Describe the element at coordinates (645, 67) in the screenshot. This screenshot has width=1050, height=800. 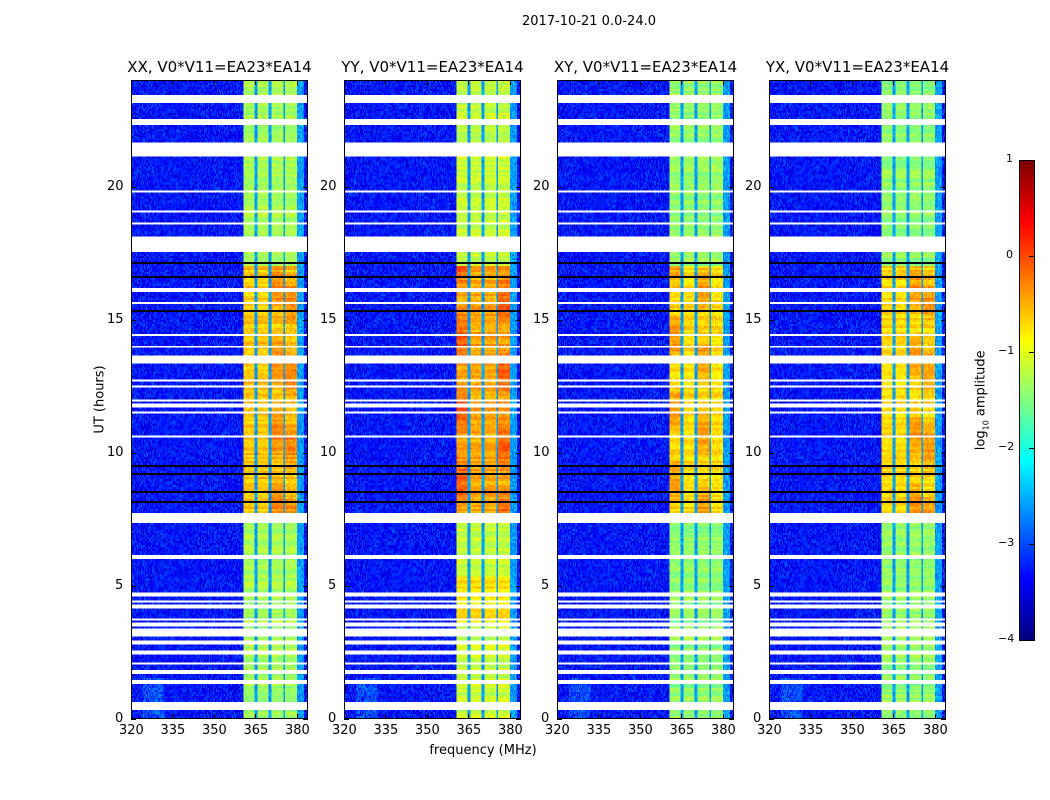
I see `panel-title: XY, V0*V11=EA23*EA14` at that location.